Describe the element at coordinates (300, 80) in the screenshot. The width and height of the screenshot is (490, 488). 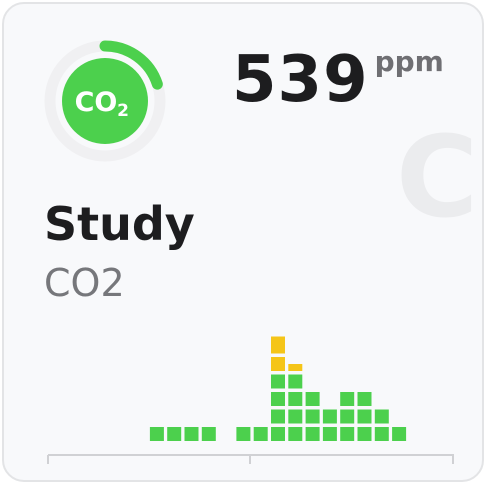
I see `co2-value: 539` at that location.